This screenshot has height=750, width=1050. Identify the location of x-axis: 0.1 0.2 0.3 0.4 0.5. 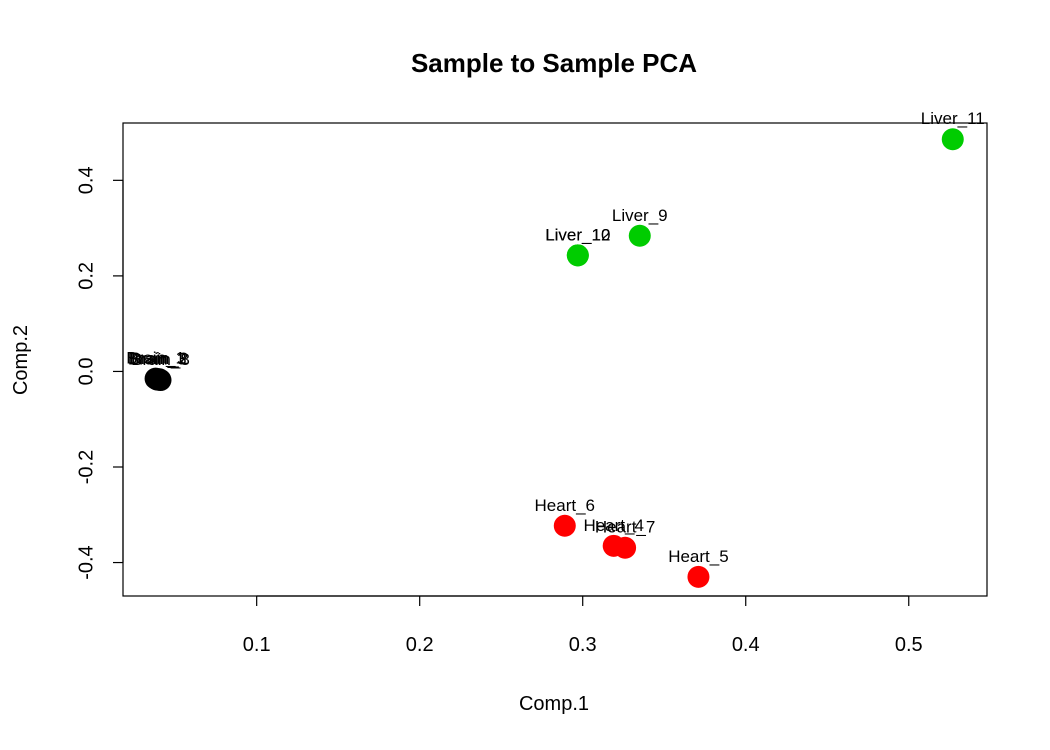
(583, 625).